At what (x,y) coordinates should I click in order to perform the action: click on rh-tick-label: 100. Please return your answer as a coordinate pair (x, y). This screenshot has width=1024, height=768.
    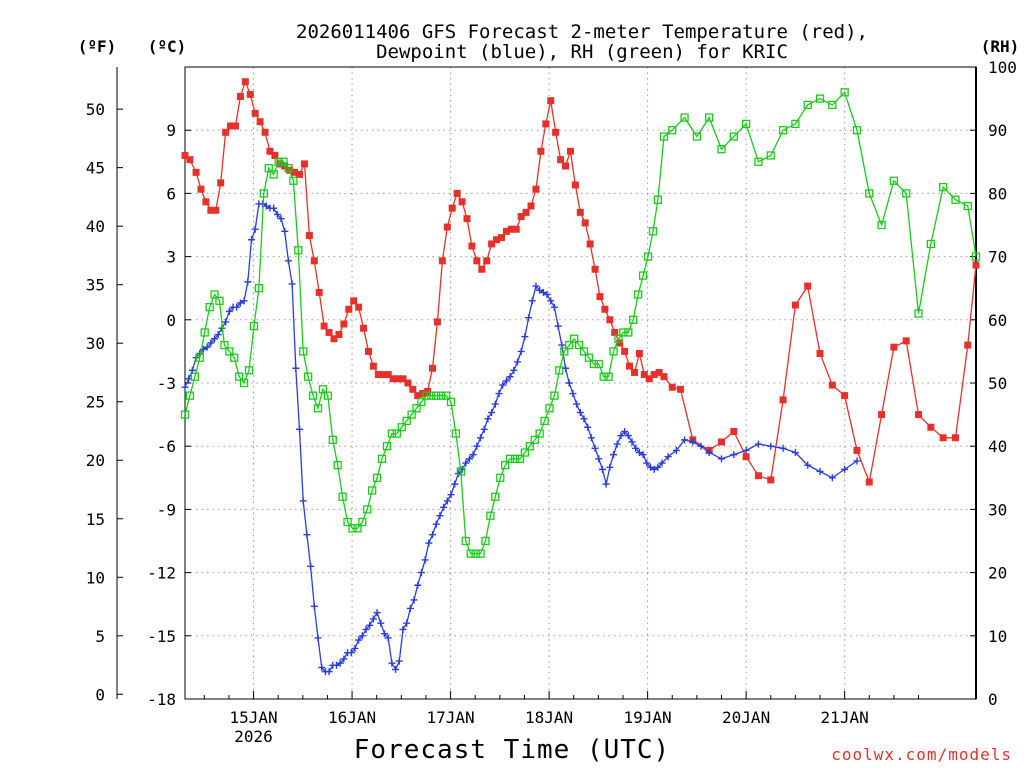
    Looking at the image, I should click on (1002, 67).